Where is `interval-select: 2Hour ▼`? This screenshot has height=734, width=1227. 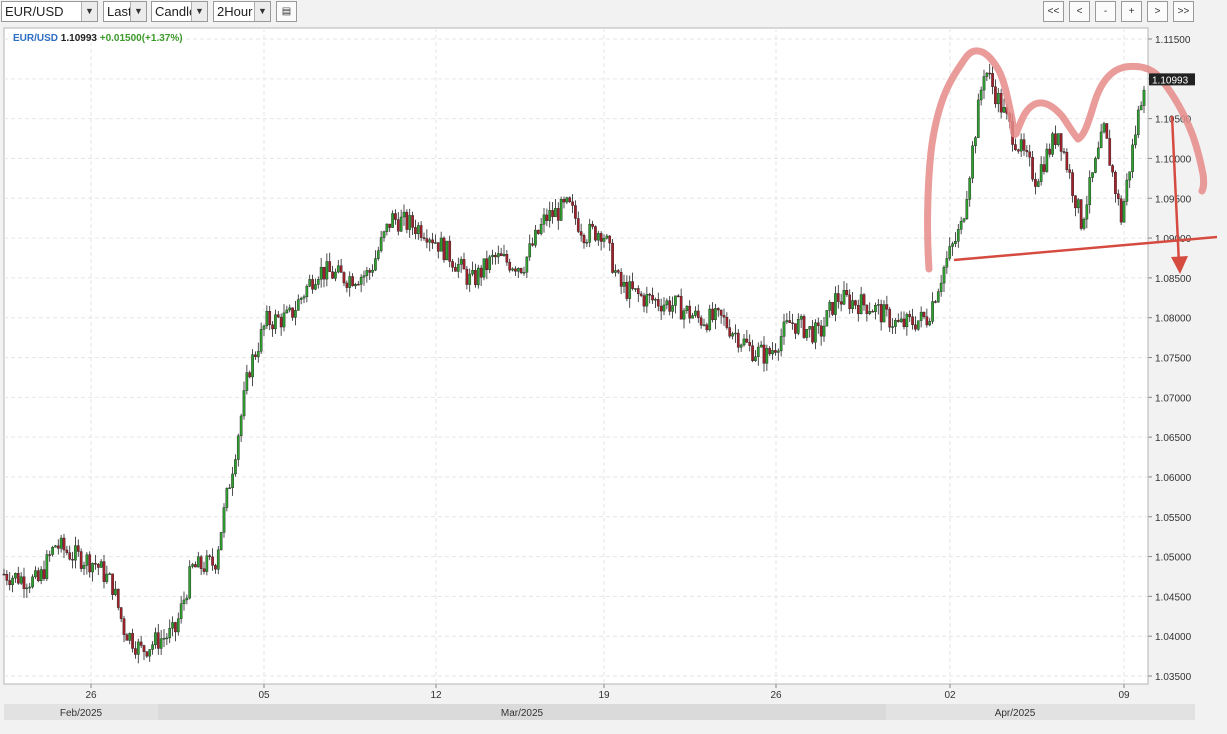
interval-select: 2Hour ▼ is located at coordinates (242, 11).